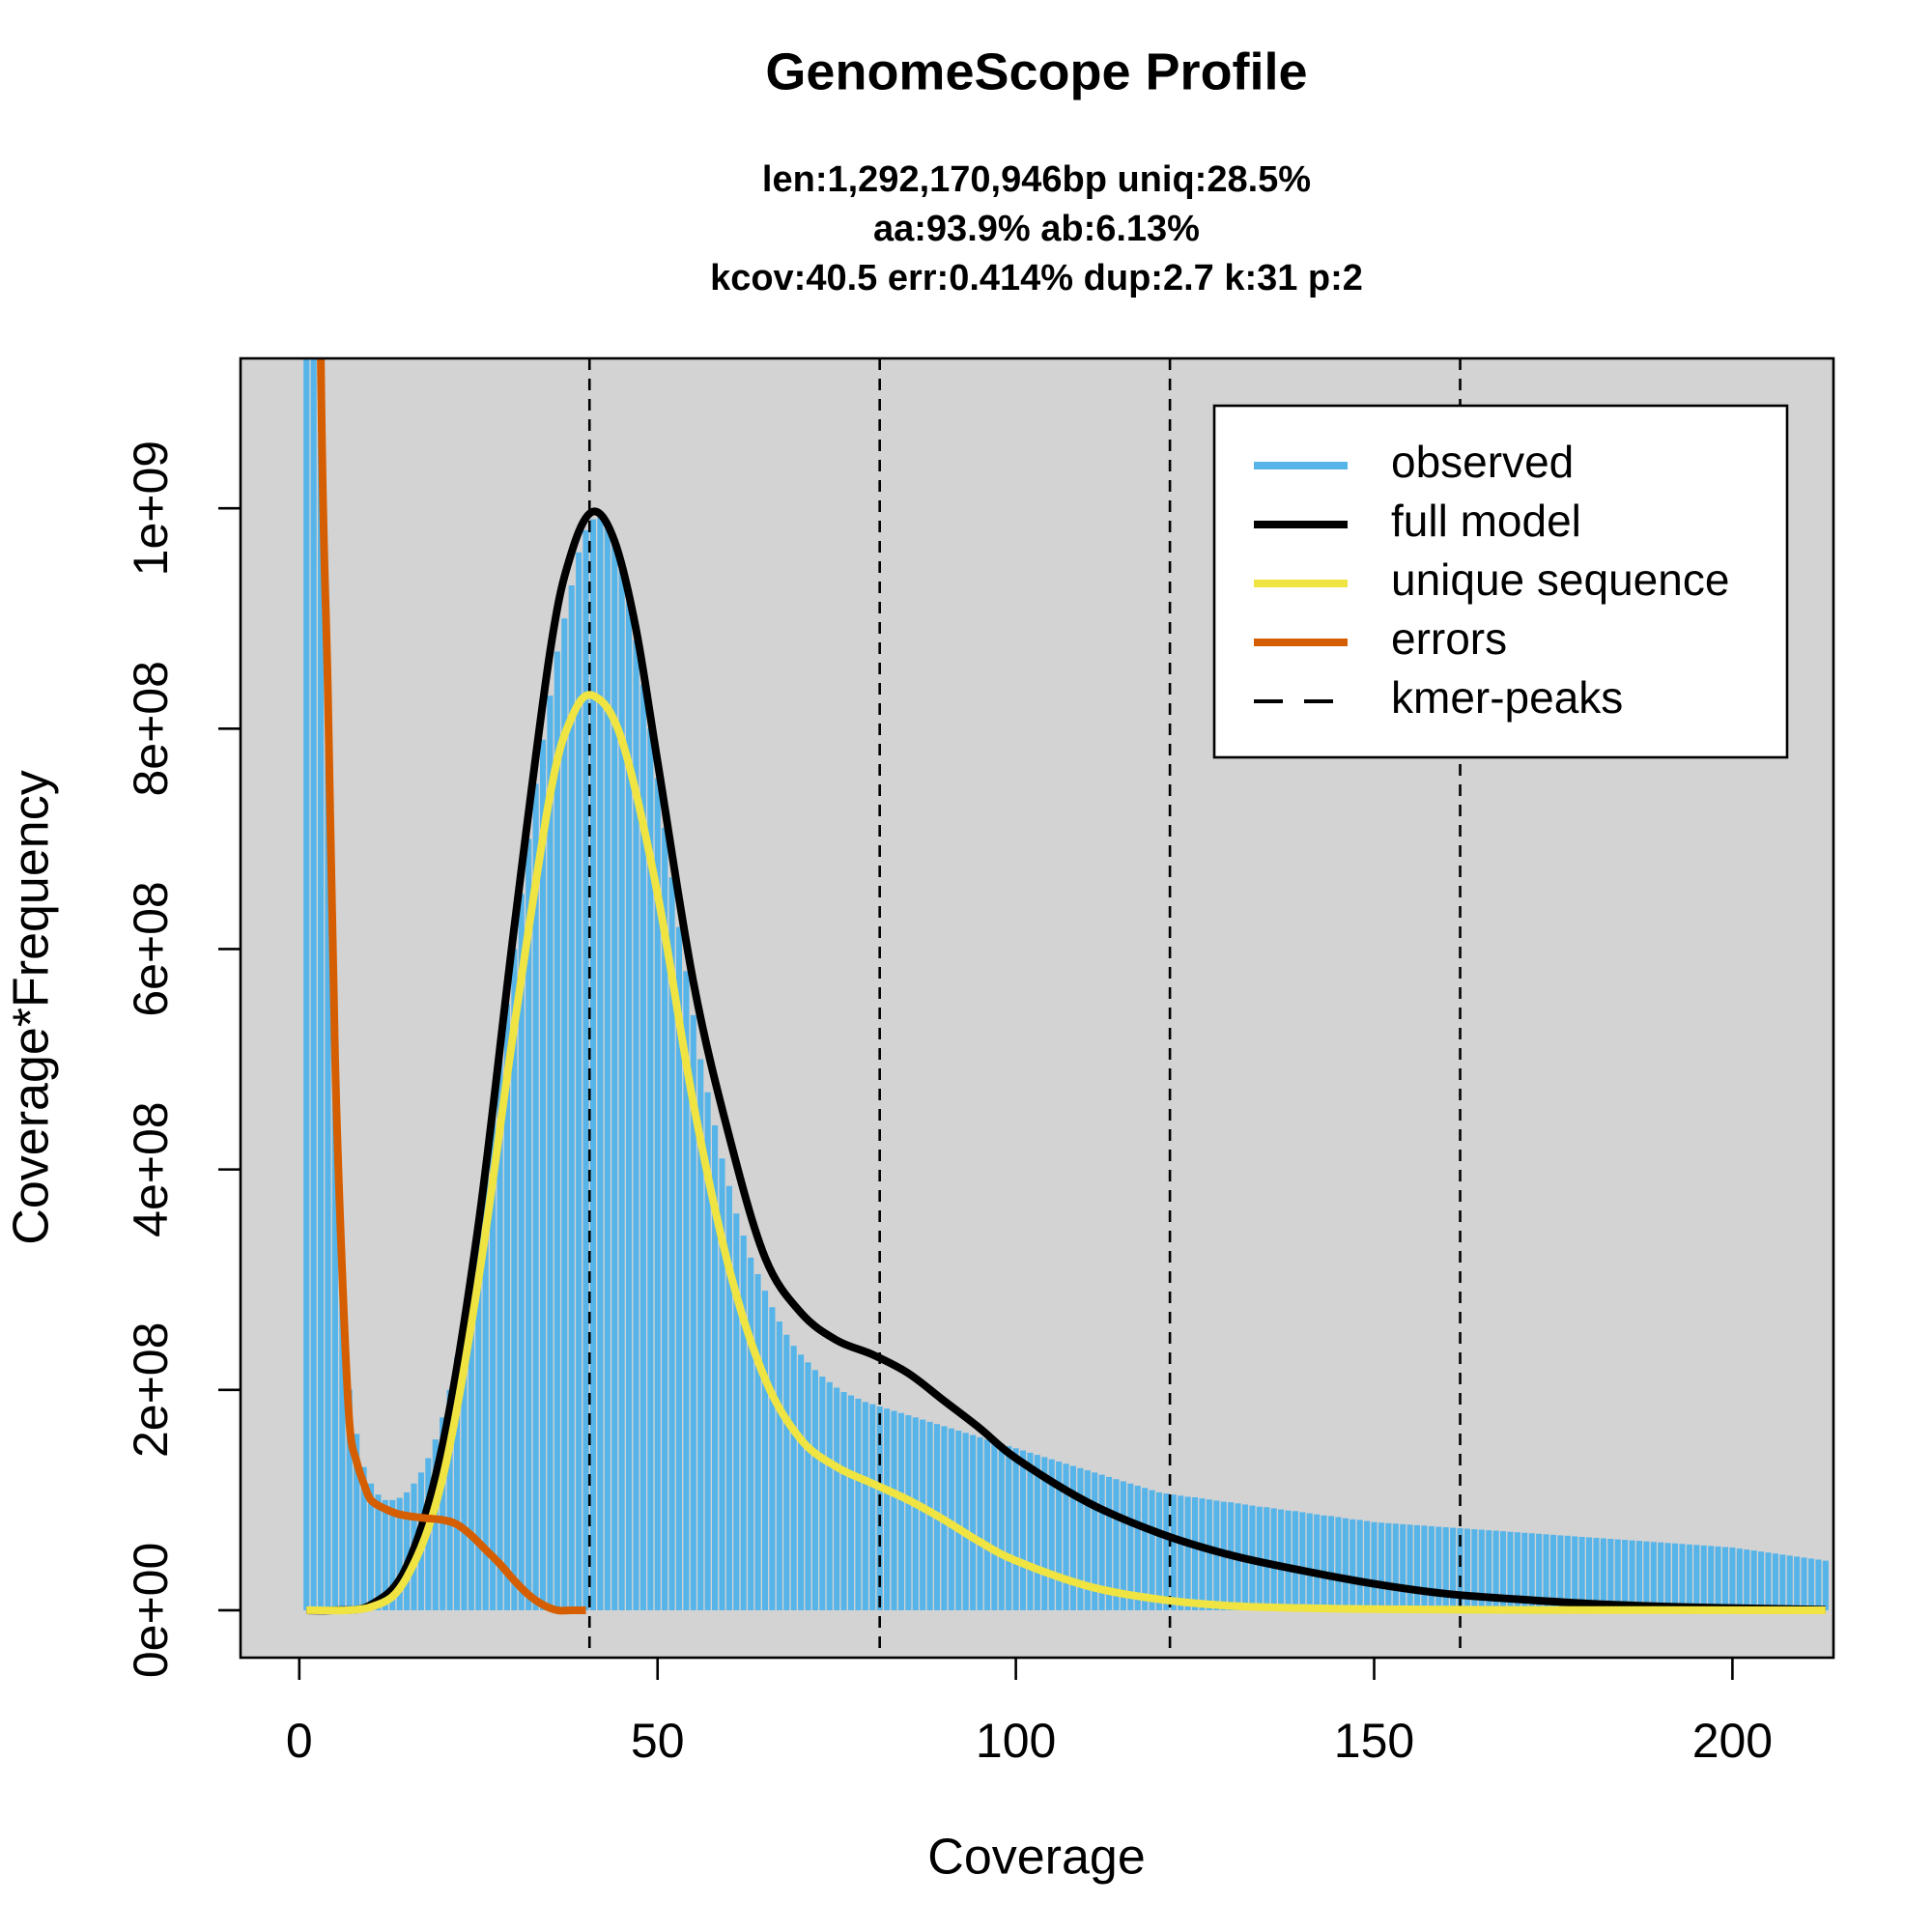  What do you see at coordinates (451, 986) in the screenshot?
I see `model-line` at bounding box center [451, 986].